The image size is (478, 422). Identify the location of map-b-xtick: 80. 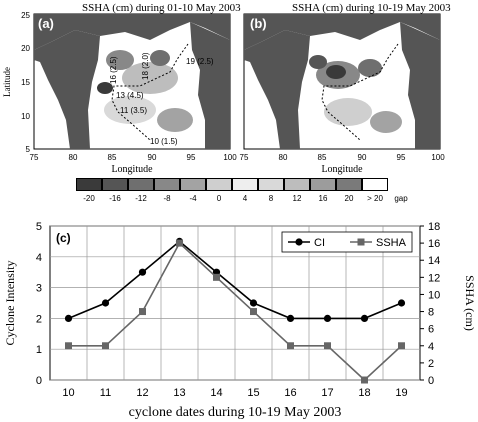
(283, 157).